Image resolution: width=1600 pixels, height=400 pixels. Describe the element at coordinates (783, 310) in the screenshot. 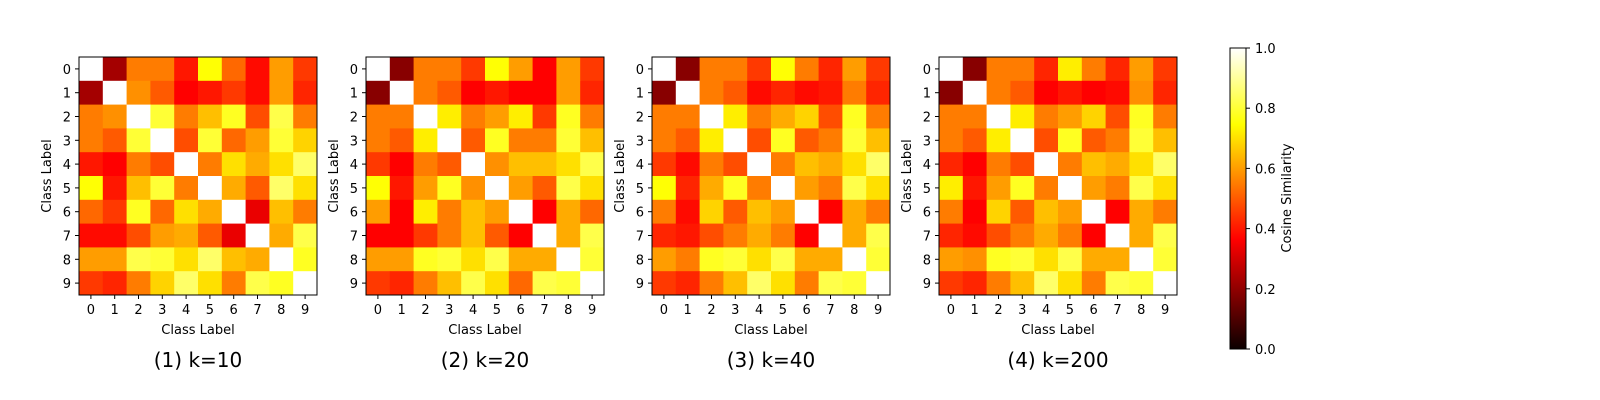

I see `x-tick-label: 5` at that location.